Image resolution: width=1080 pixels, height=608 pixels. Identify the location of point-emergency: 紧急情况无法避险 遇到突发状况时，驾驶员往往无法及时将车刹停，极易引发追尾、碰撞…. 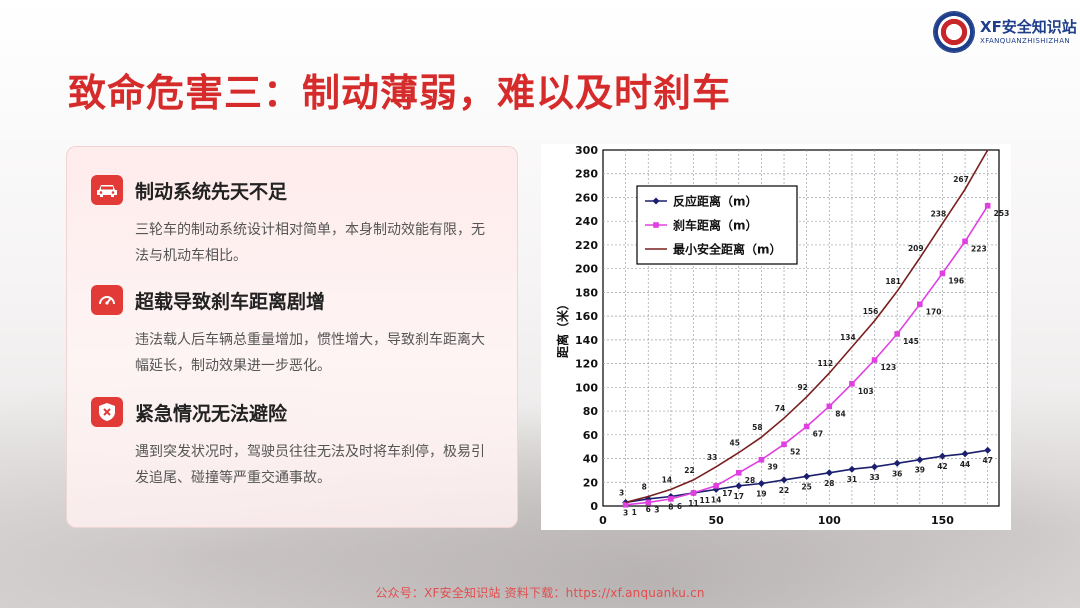
(296, 444).